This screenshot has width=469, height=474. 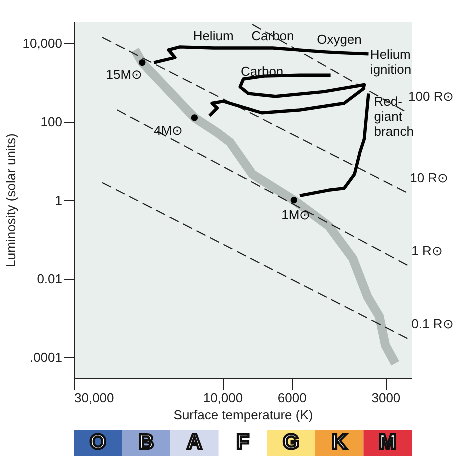 I want to click on category-label: O, so click(x=98, y=442).